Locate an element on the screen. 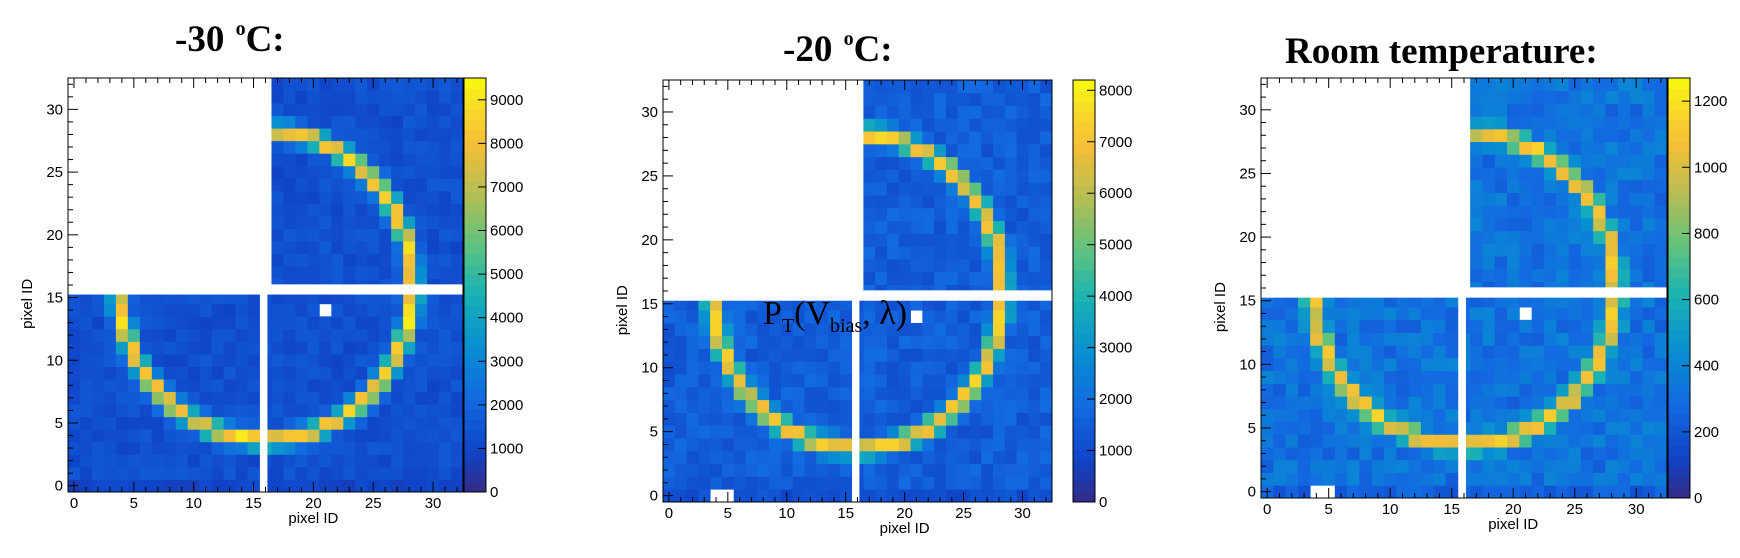 The width and height of the screenshot is (1740, 558). x-axis-label: pixel ID is located at coordinates (313, 518).